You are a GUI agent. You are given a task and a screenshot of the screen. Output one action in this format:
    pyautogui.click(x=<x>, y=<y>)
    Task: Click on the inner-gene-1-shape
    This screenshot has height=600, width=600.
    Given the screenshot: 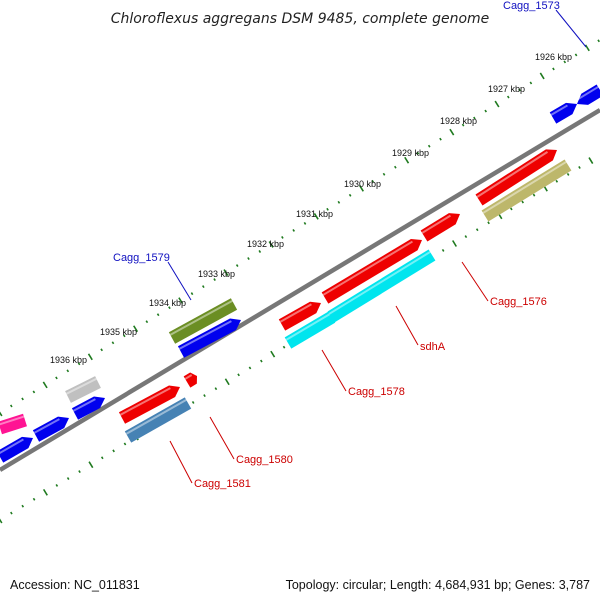 What is the action you would take?
    pyautogui.click(x=299, y=316)
    